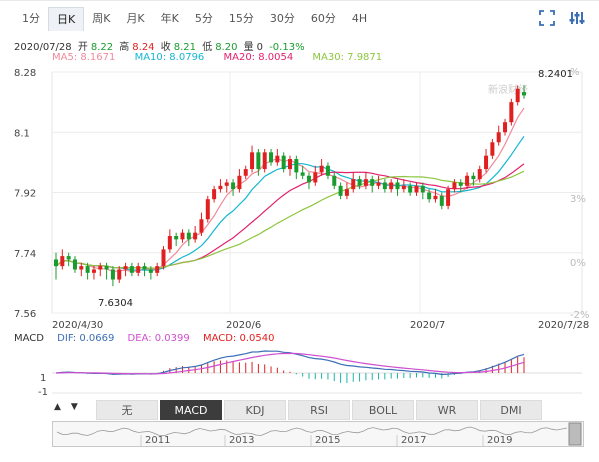  I want to click on indicator-tab-6: DMI, so click(511, 410).